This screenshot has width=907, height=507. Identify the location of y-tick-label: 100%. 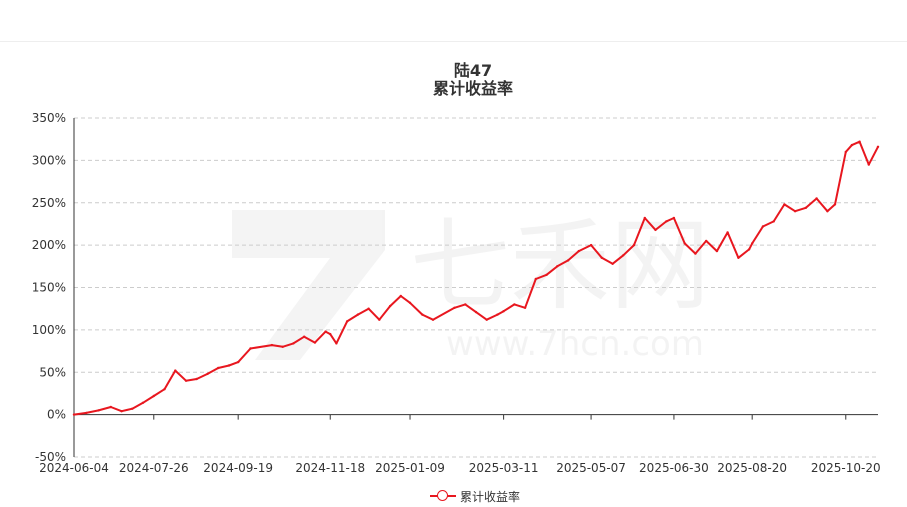
(49, 330).